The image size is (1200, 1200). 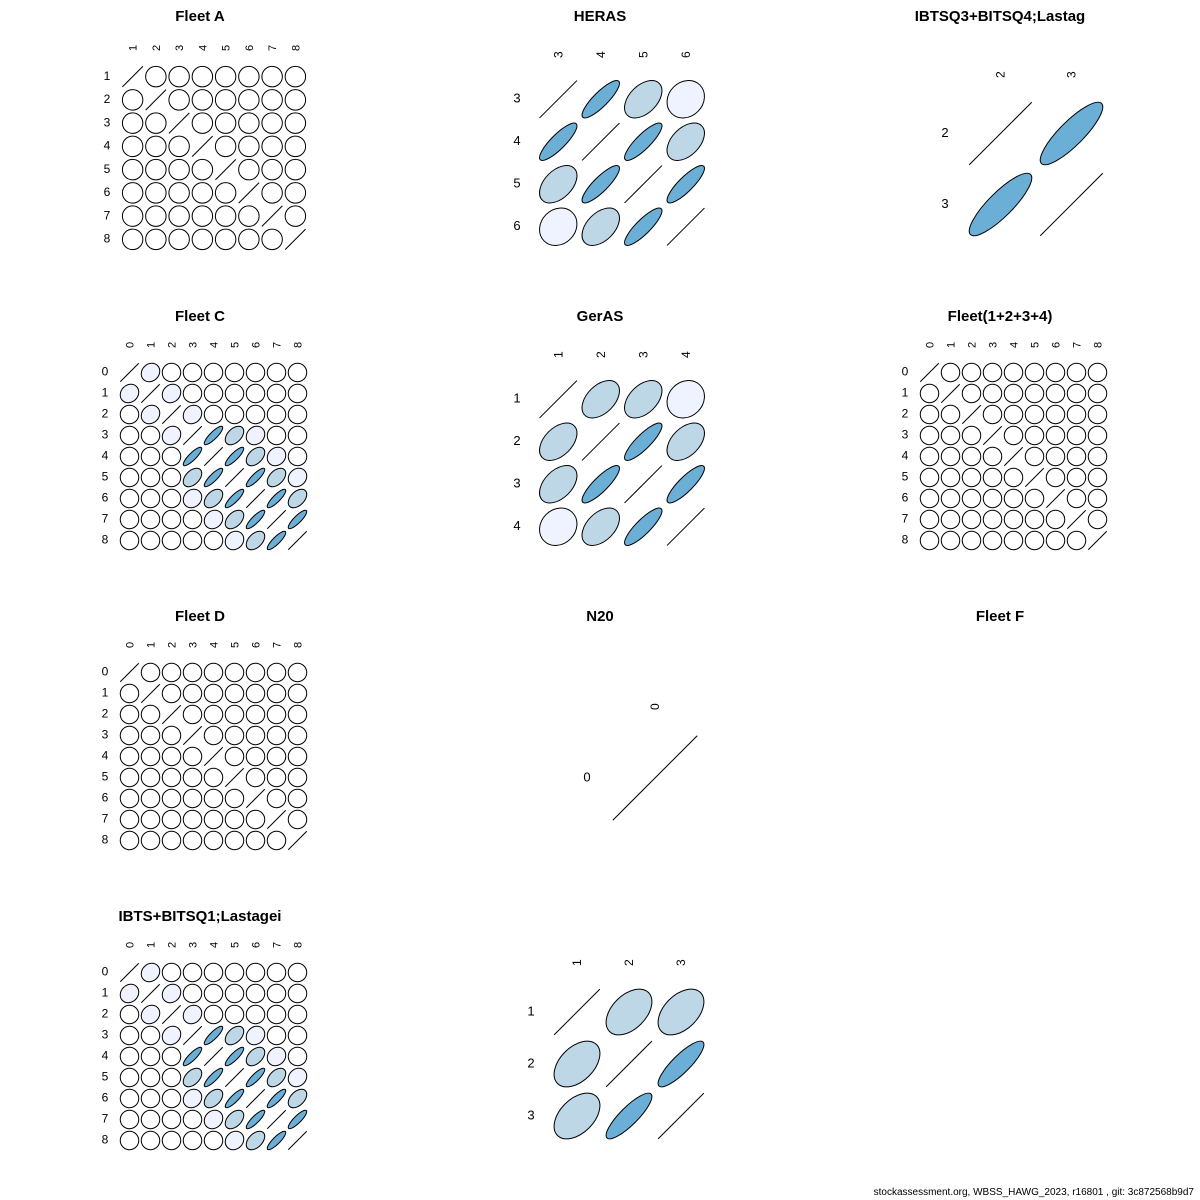 I want to click on row-age-label: 1, so click(x=107, y=76).